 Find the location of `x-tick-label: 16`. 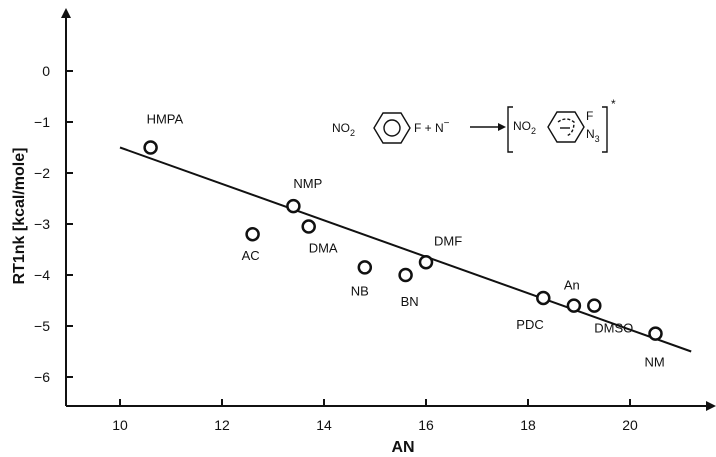

x-tick-label: 16 is located at coordinates (426, 425).